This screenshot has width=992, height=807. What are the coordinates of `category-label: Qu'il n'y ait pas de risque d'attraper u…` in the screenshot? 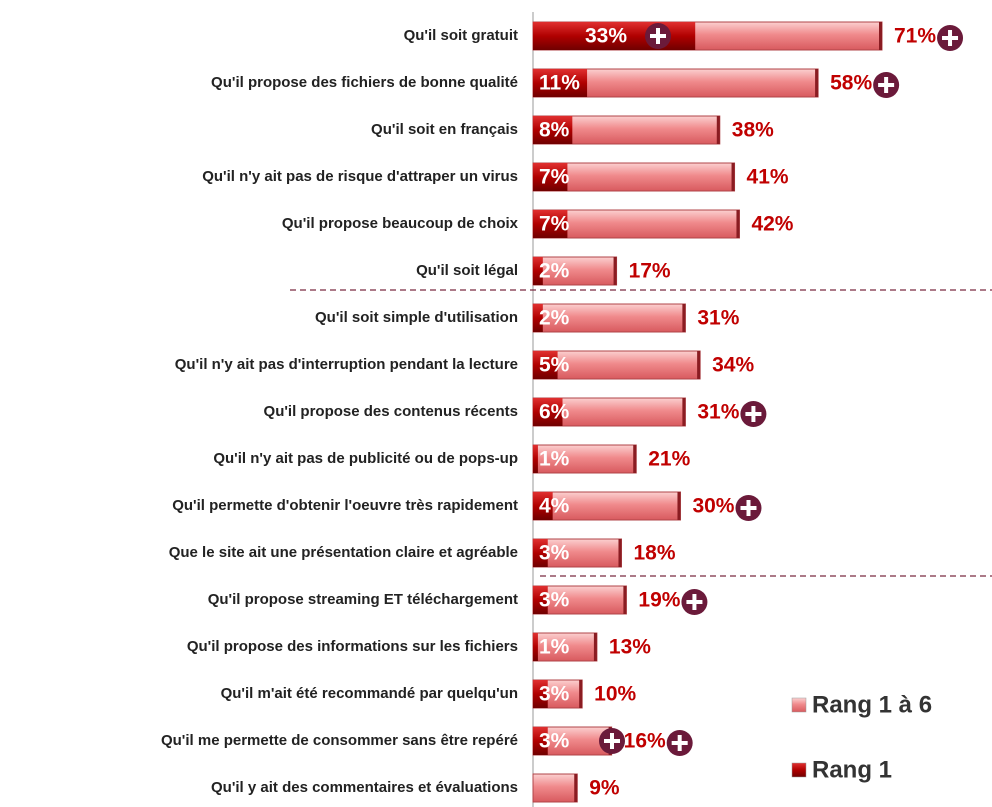 It's located at (360, 176).